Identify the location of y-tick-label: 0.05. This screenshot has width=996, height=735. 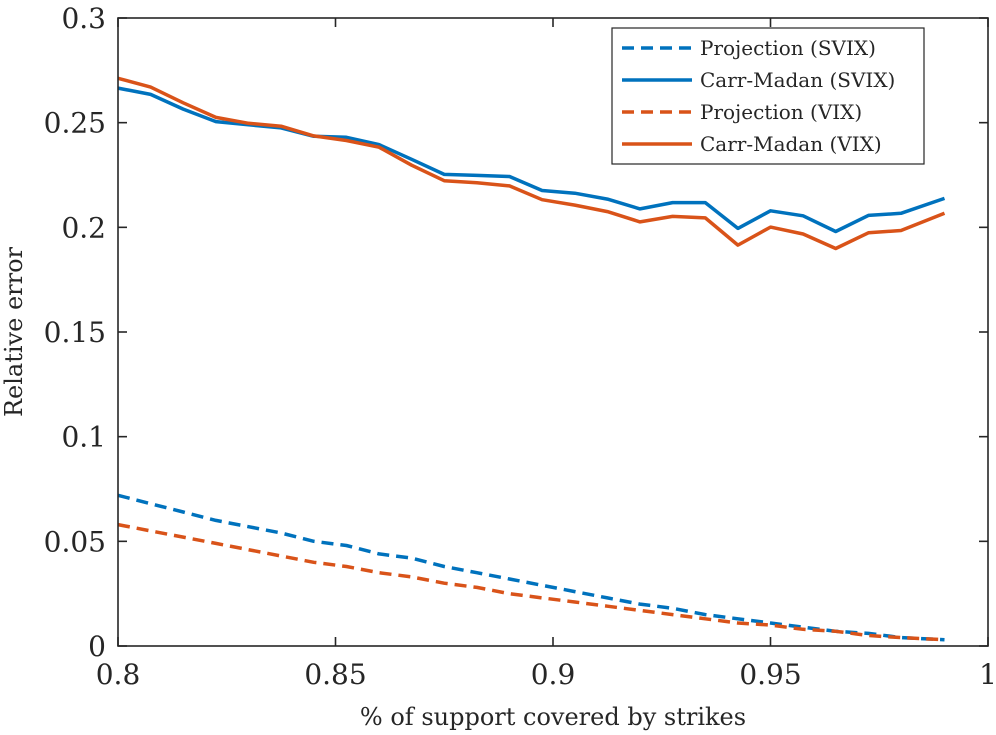
(75, 541).